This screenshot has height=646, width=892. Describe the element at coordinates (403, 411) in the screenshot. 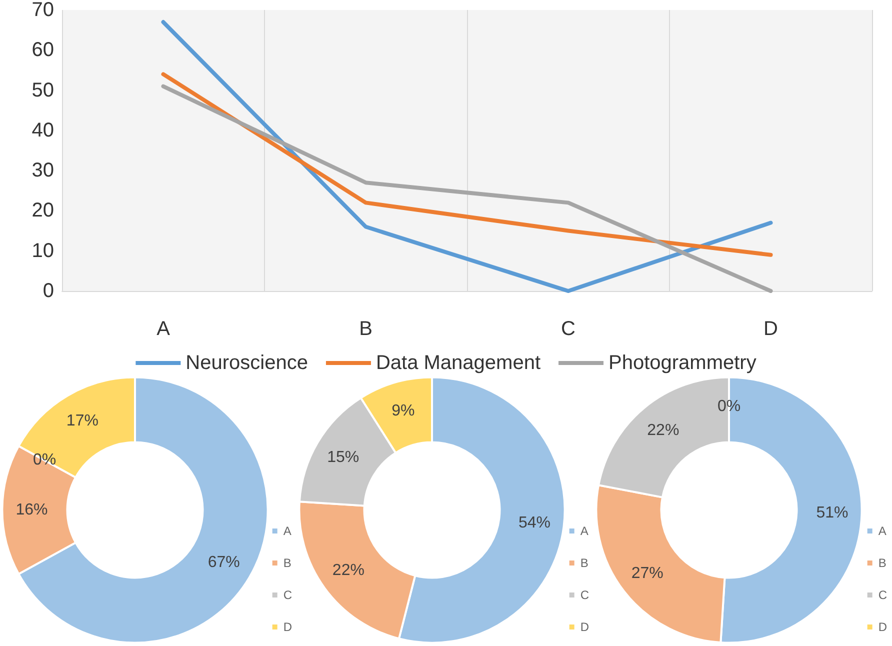

I see `data-label: 9%` at that location.